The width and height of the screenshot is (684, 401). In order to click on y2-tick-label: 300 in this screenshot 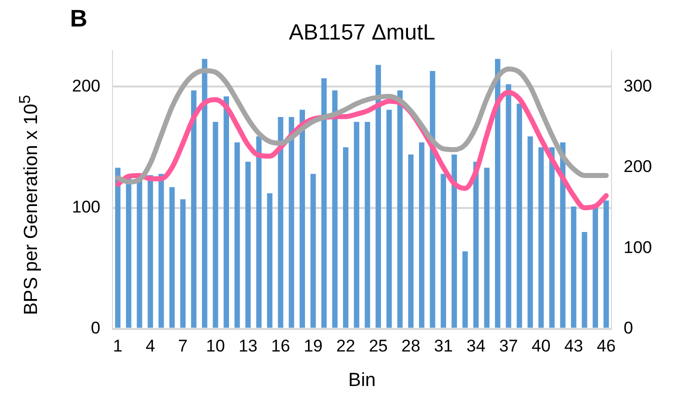, I will do `click(638, 86)`.